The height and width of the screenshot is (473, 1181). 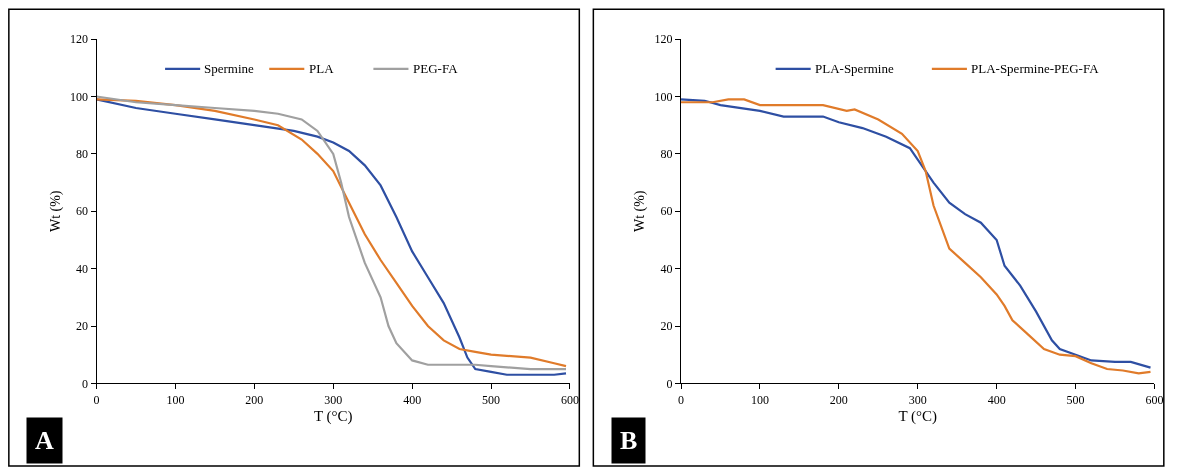 I want to click on legend-label: PLA-Spermine, so click(x=854, y=68).